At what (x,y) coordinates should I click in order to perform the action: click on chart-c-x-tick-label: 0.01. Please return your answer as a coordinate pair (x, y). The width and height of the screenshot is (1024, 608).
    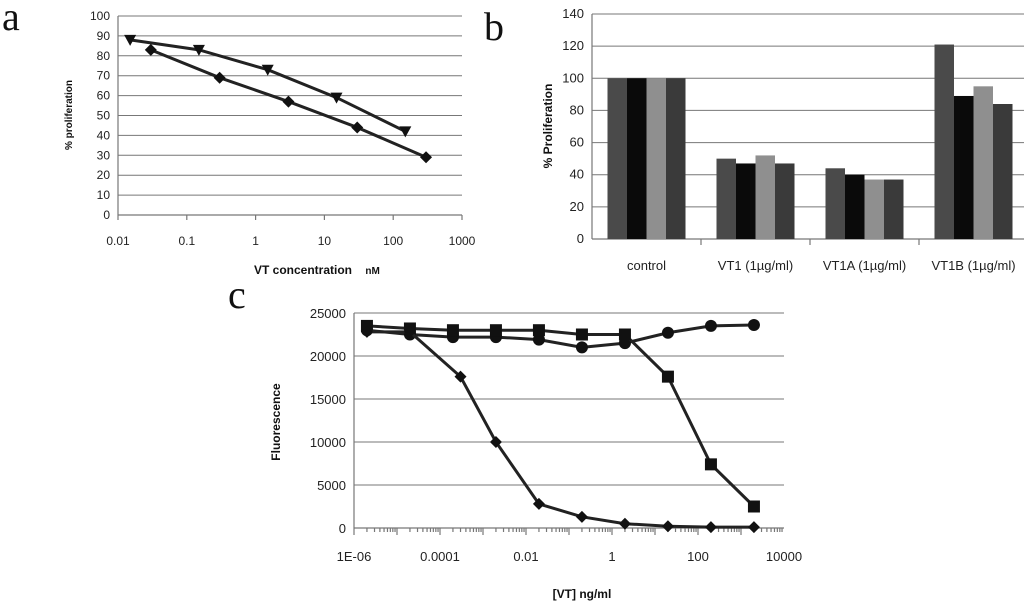
    Looking at the image, I should click on (525, 556).